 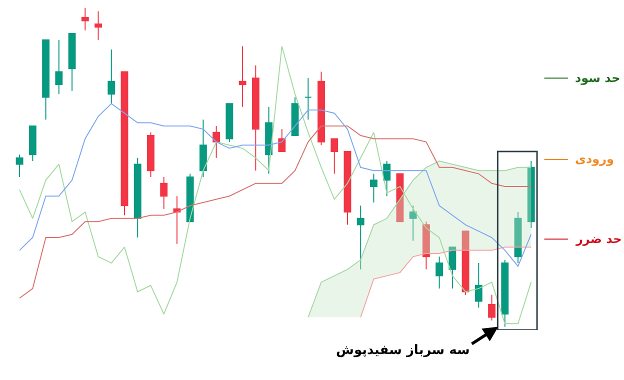 I want to click on ref-line-label: حد ضرر, so click(x=598, y=239).